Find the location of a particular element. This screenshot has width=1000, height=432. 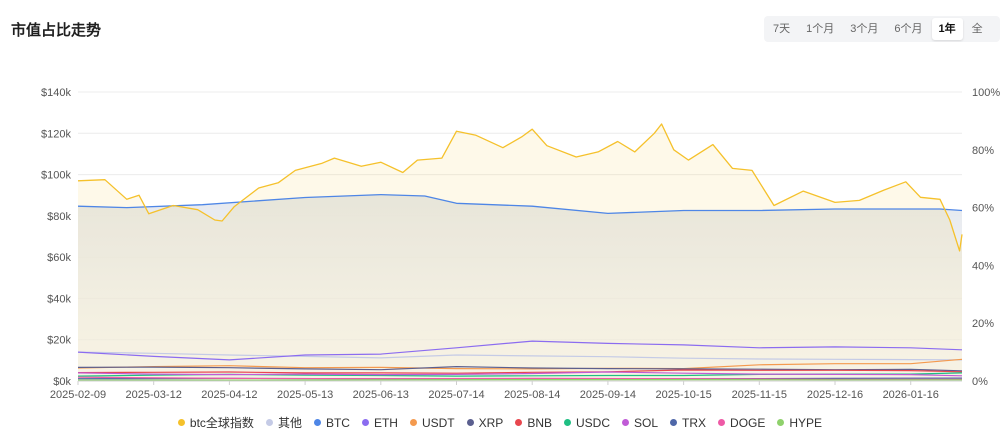

legend-item-trx: TRX is located at coordinates (688, 423).